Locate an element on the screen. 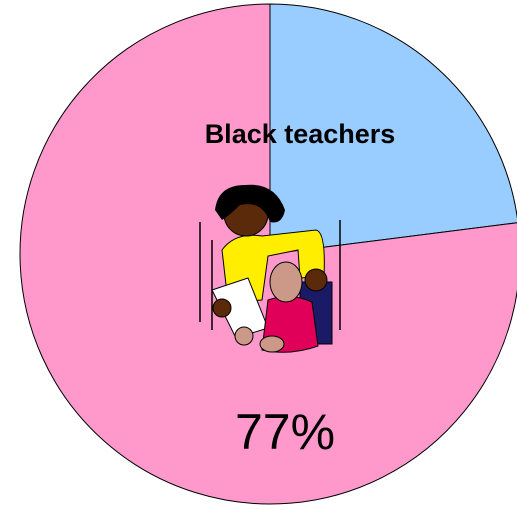 This screenshot has width=517, height=510. labels: 77% is located at coordinates (285, 432).